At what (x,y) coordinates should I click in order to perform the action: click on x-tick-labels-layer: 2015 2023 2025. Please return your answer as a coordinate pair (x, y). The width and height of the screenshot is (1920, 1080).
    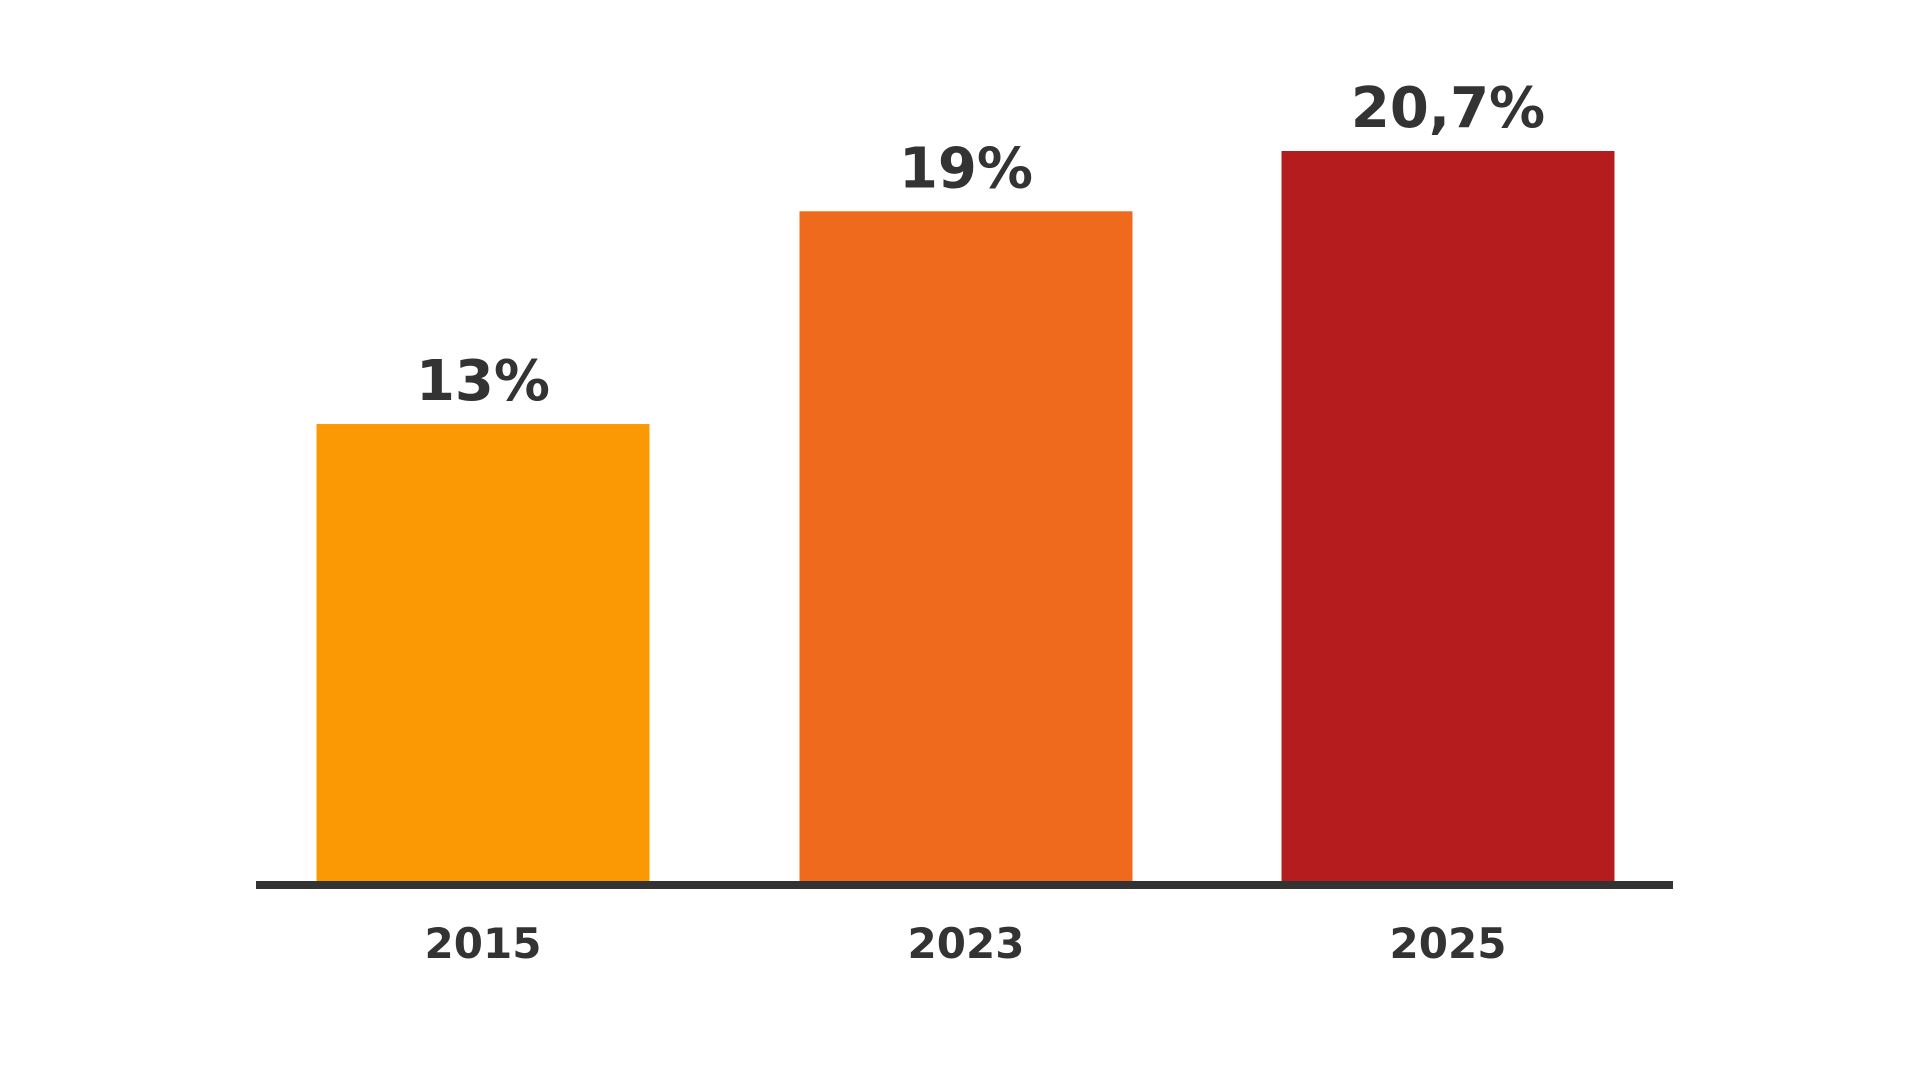
    Looking at the image, I should click on (966, 943).